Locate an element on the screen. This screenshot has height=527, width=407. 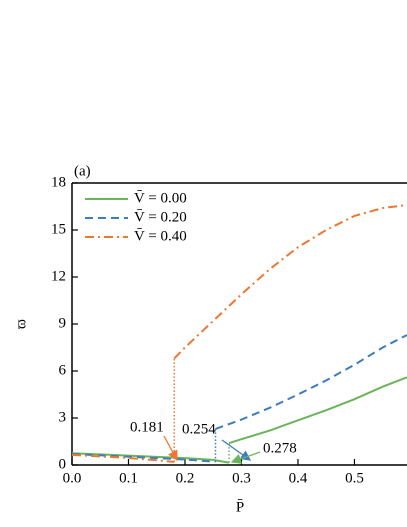
x-tick-label: 0.4 is located at coordinates (298, 478).